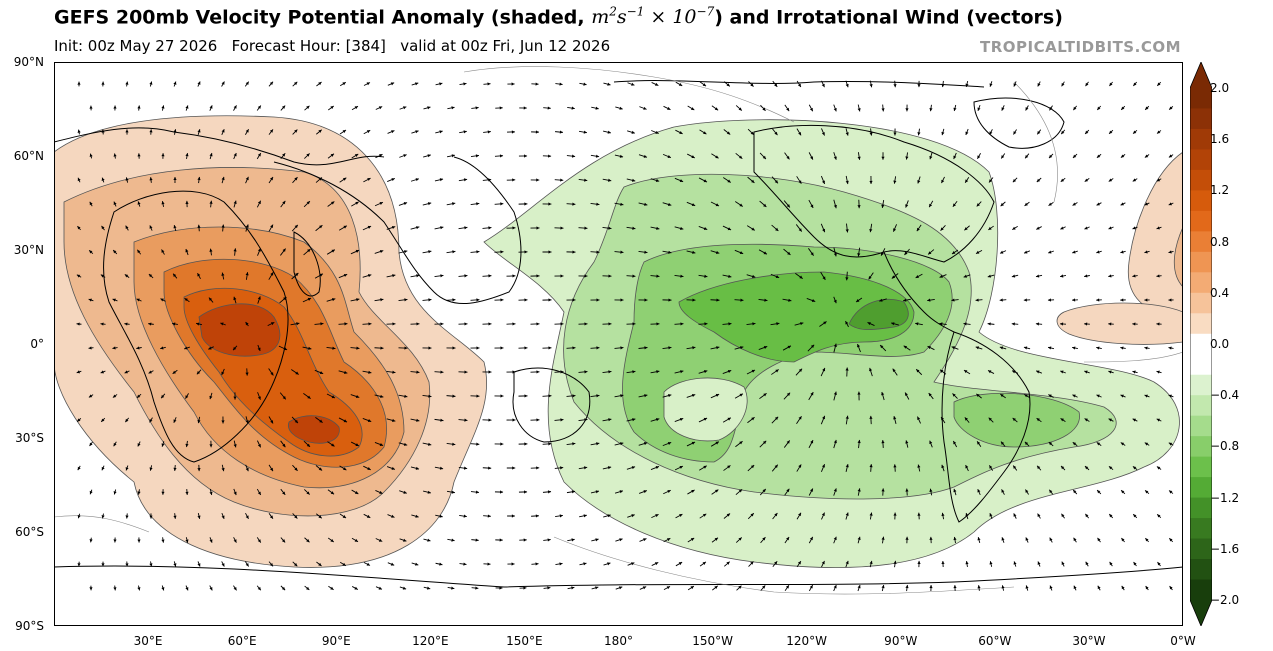 The height and width of the screenshot is (651, 1273). I want to click on colorbar-tick-label: −1.6, so click(1225, 548).